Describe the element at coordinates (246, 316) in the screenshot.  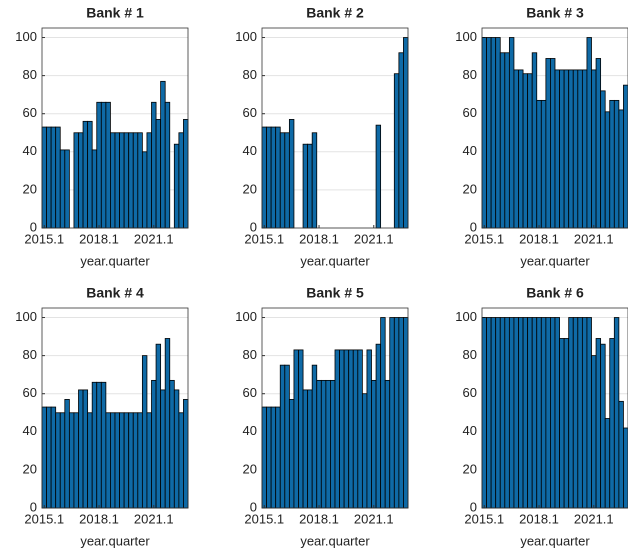
I see `y-tick-label: 100` at that location.